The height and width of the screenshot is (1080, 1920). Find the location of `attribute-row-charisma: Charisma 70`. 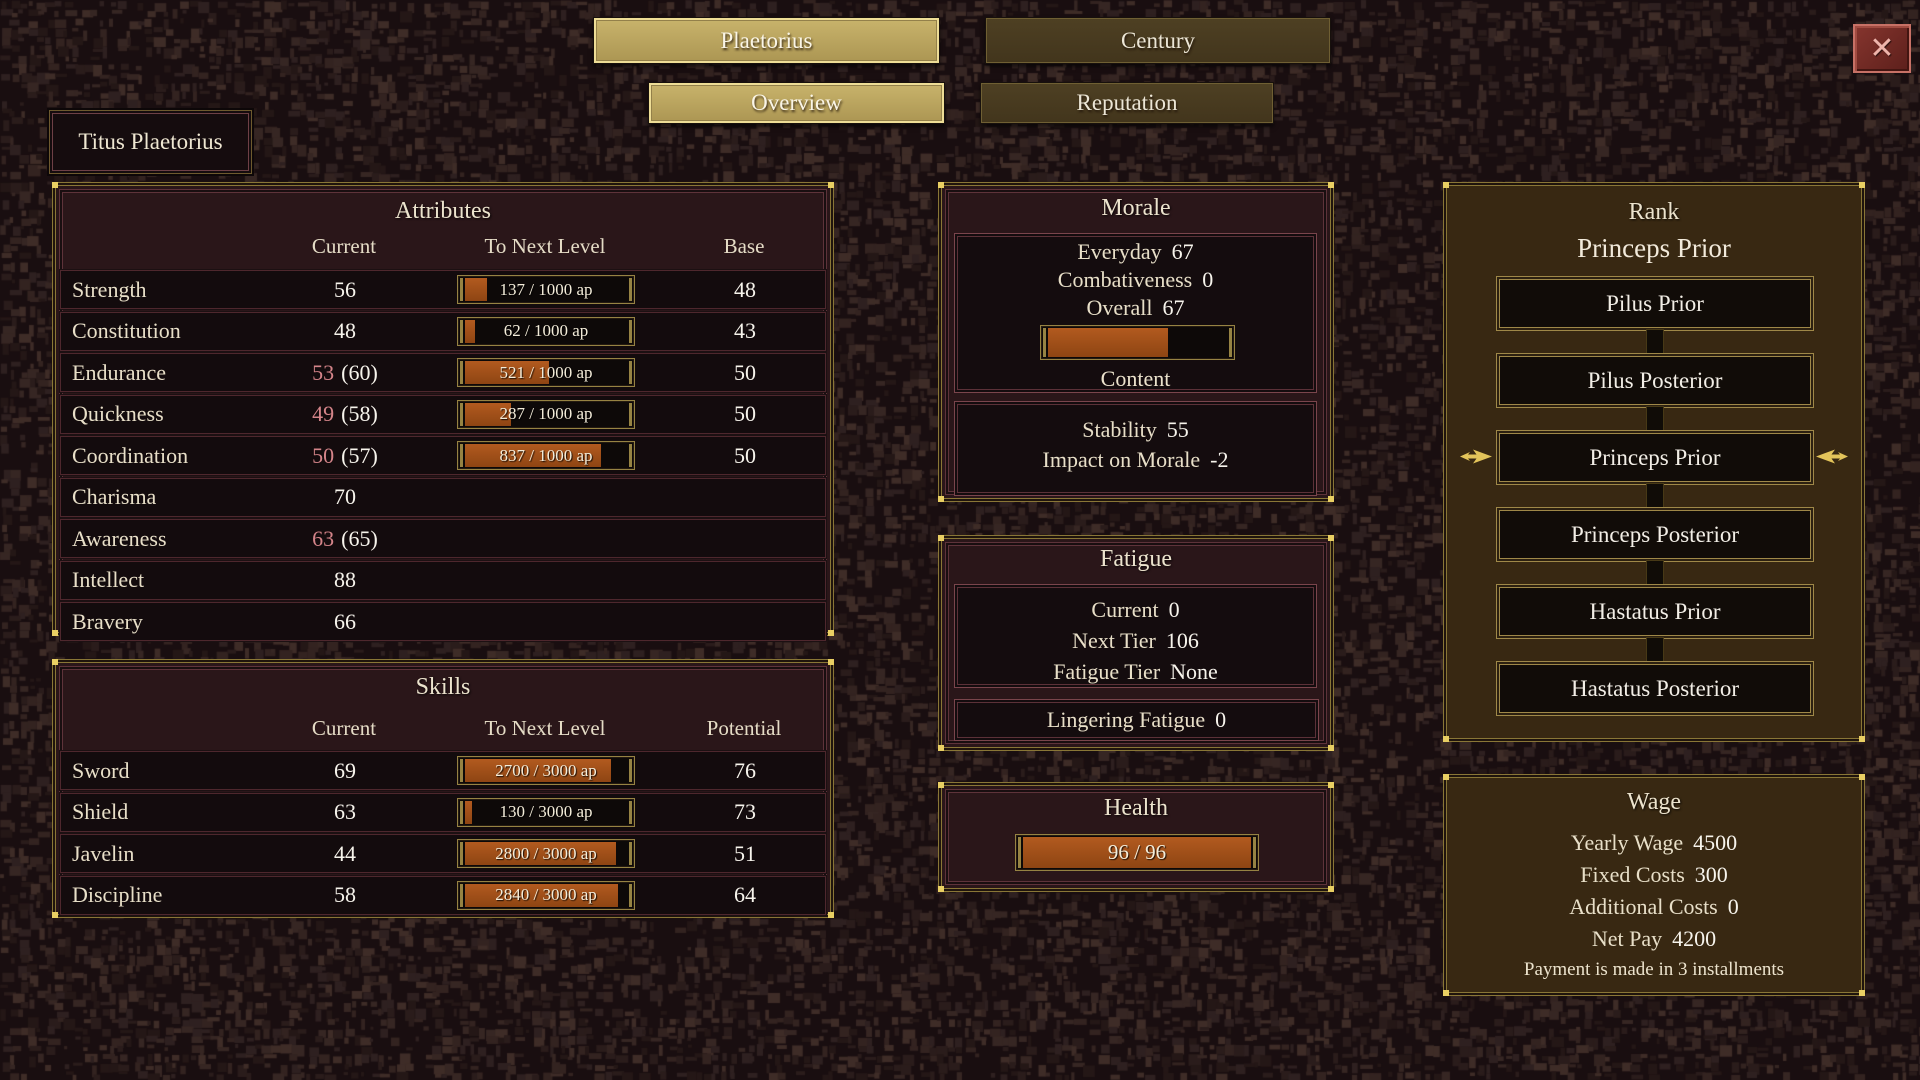

attribute-row-charisma: Charisma 70 is located at coordinates (443, 497).